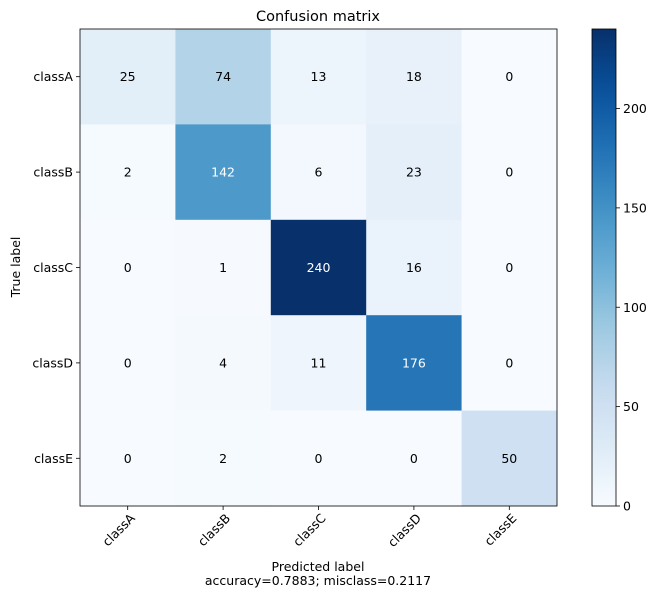  What do you see at coordinates (318, 580) in the screenshot?
I see `accuracy-subtitle: accuracy=0.7883; misclass=0.2117` at bounding box center [318, 580].